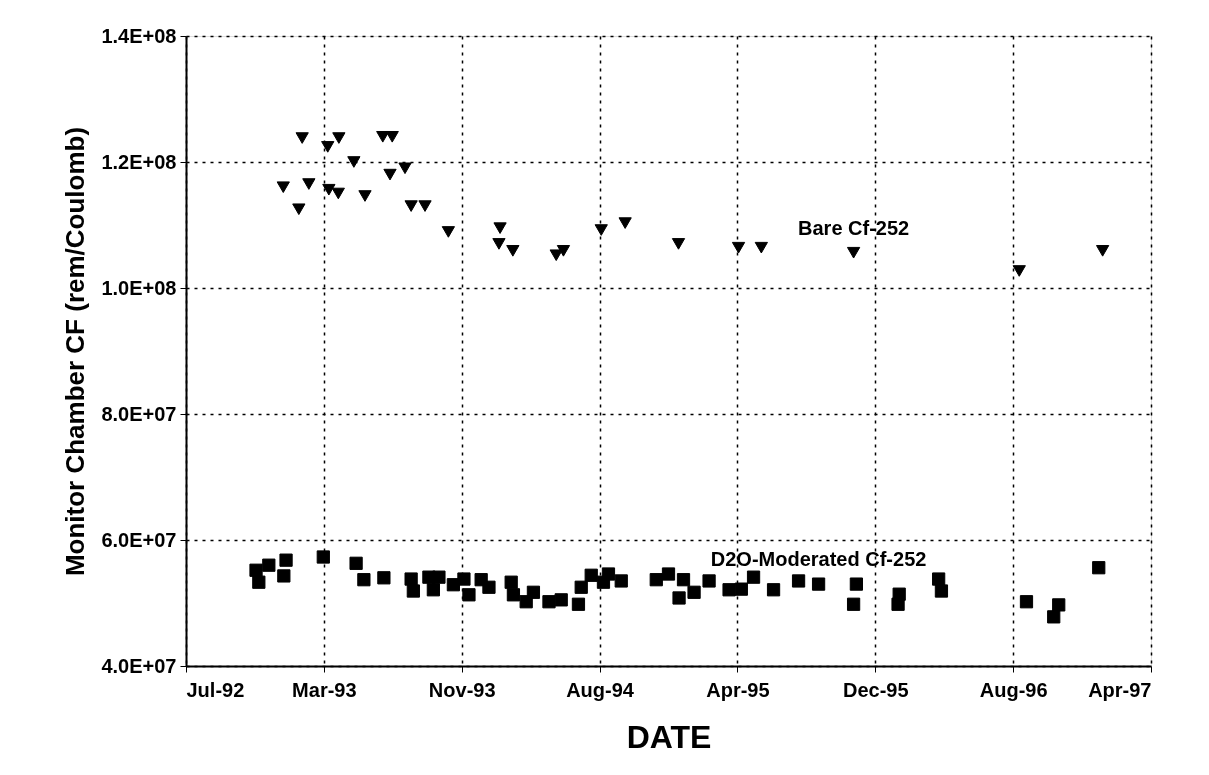 The width and height of the screenshot is (1209, 775). What do you see at coordinates (1013, 689) in the screenshot?
I see `x-tick-label: Aug-96` at bounding box center [1013, 689].